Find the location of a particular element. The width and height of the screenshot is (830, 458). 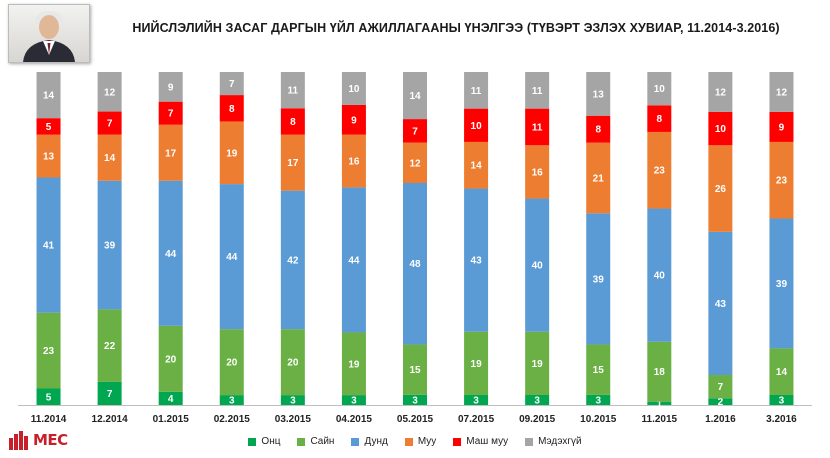

data-label: 22 is located at coordinates (110, 346).